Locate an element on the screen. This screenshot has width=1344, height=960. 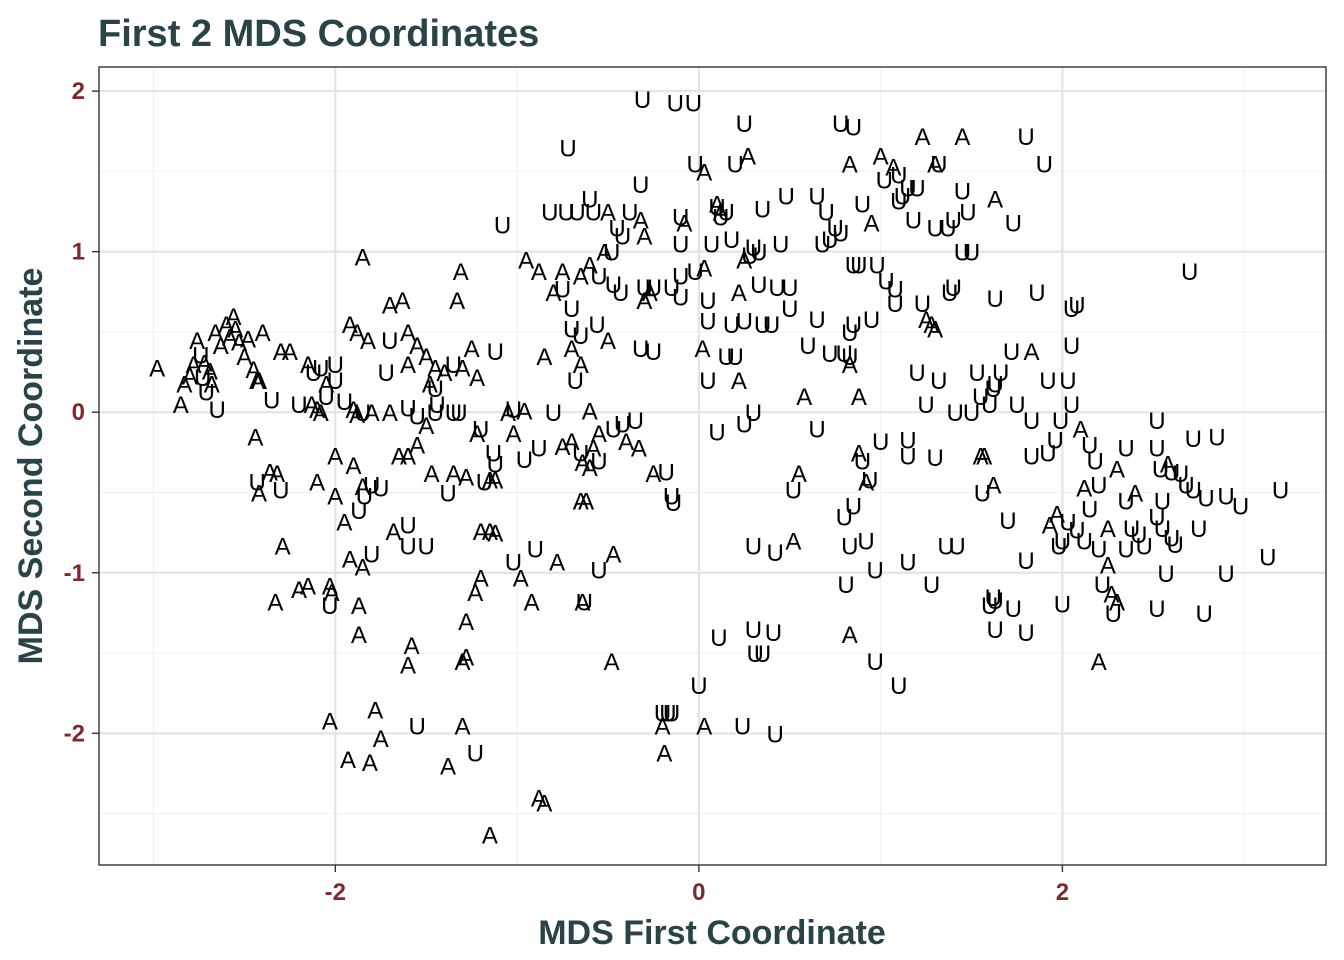
y-tick-label: -1 is located at coordinates (74, 573).